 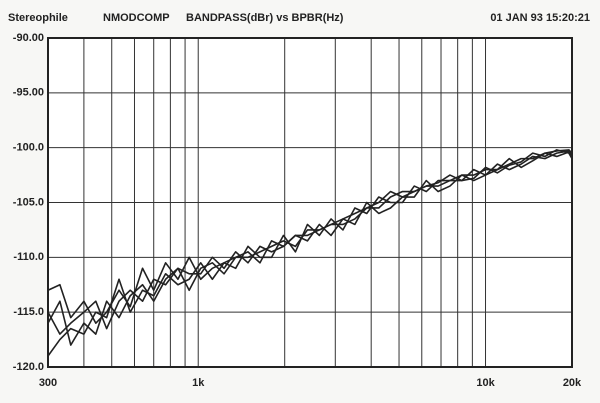 What do you see at coordinates (28, 148) in the screenshot?
I see `y-tick-label: -100.0` at bounding box center [28, 148].